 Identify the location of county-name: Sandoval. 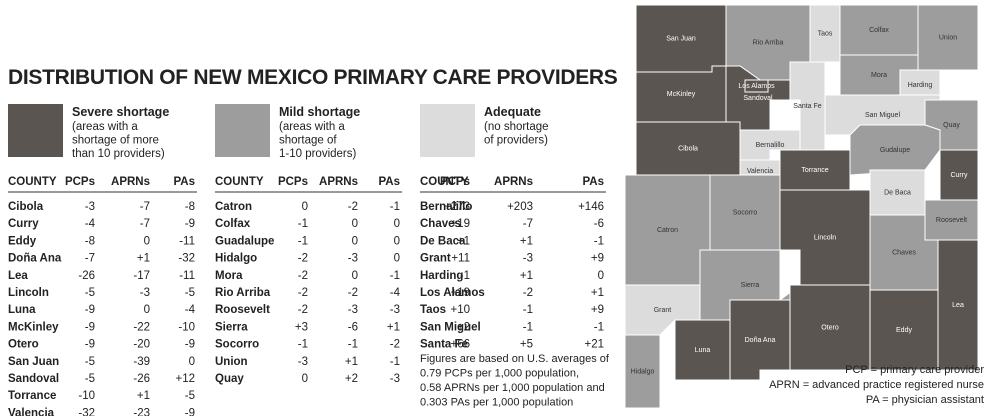
(33, 379).